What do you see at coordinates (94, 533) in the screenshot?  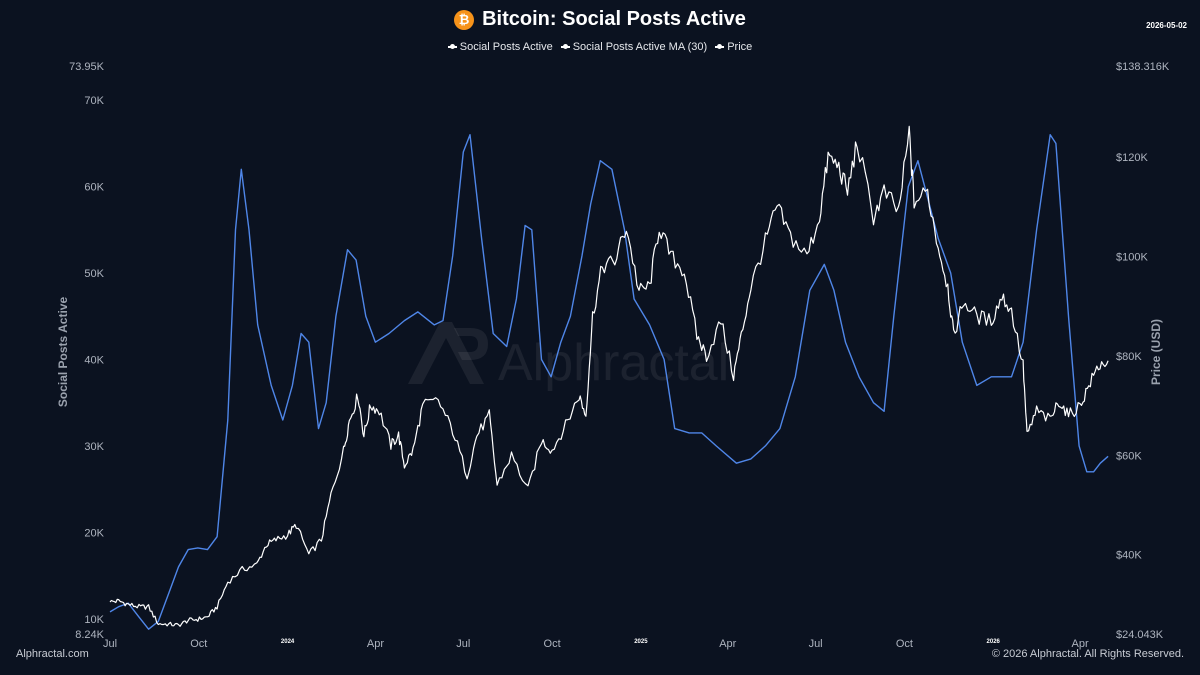 I see `left-tick-label: 20K` at bounding box center [94, 533].